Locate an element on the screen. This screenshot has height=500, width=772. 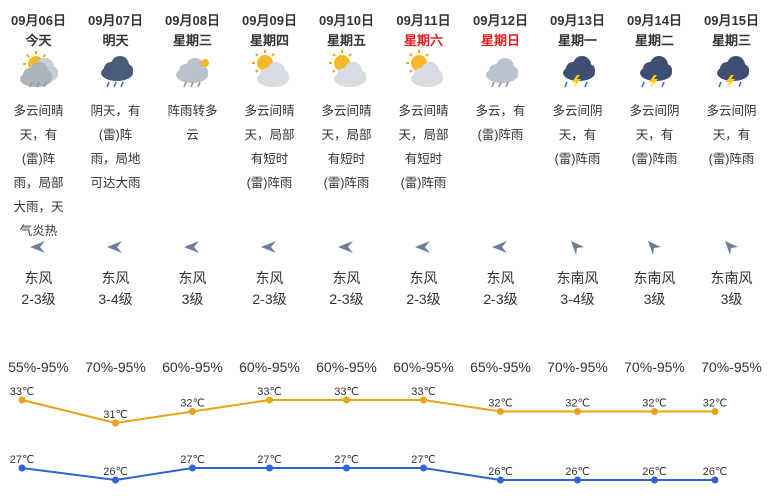
forecast-day: 09月10日 星期五多云间晴天，局部有短时(雷)阵雨东风 2-3级 is located at coordinates (346, 165).